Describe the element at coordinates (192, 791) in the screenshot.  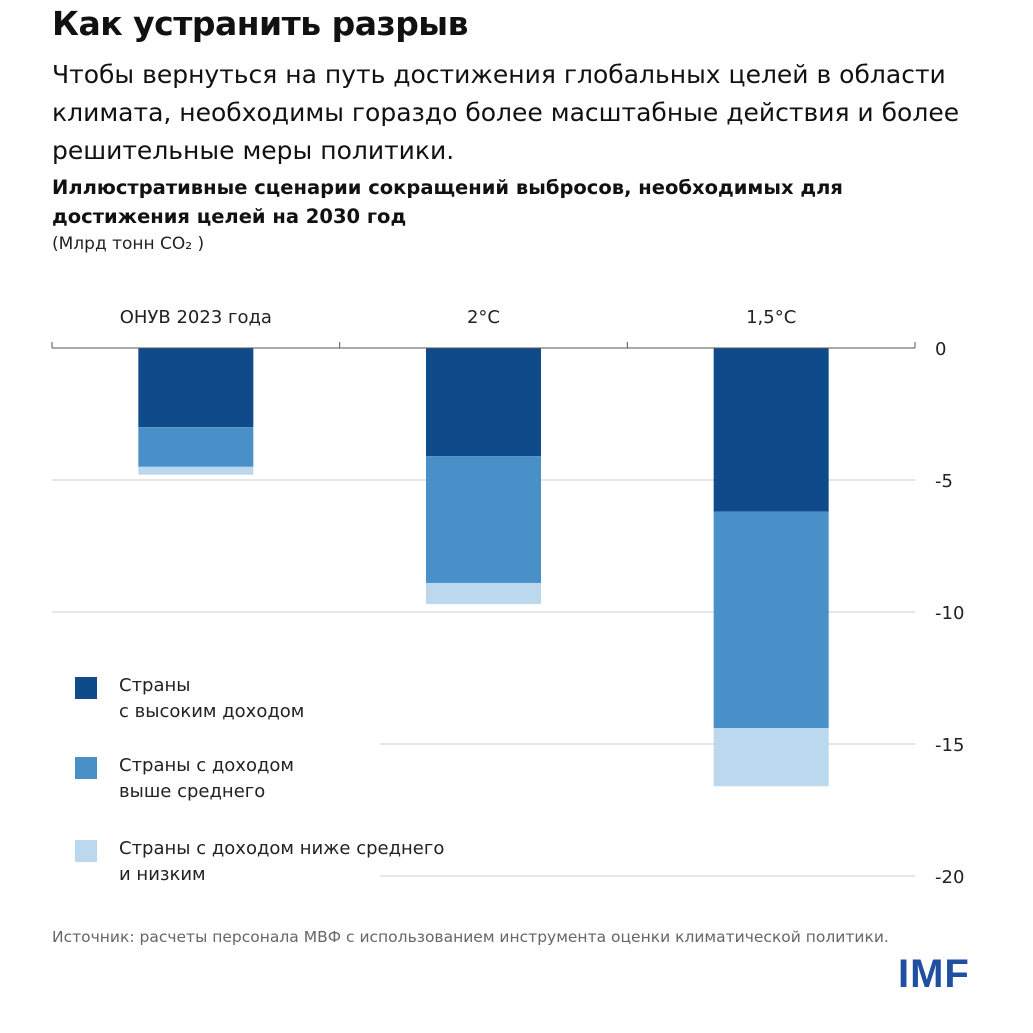
I see `legend-label: выше среднего` at that location.